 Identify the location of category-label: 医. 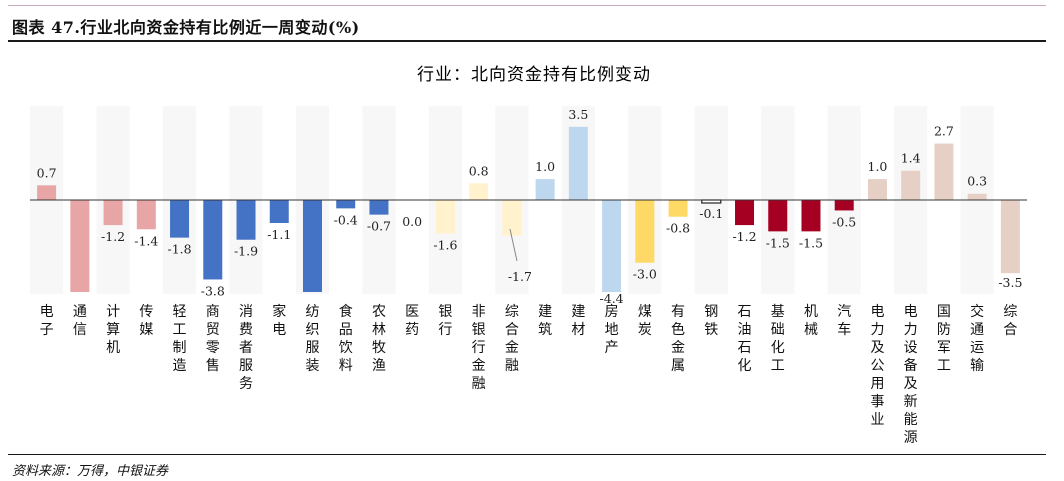
(412, 312).